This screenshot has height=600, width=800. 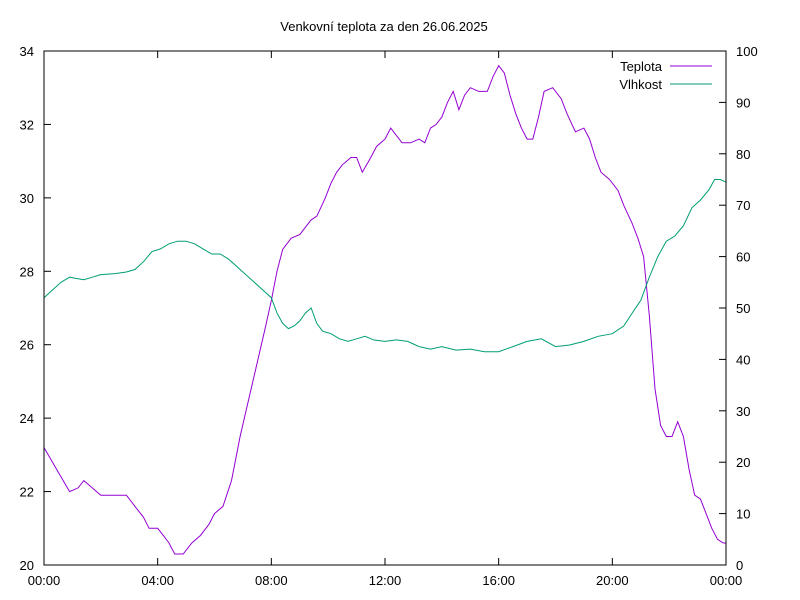 What do you see at coordinates (27, 418) in the screenshot?
I see `y-tick-label: 24` at bounding box center [27, 418].